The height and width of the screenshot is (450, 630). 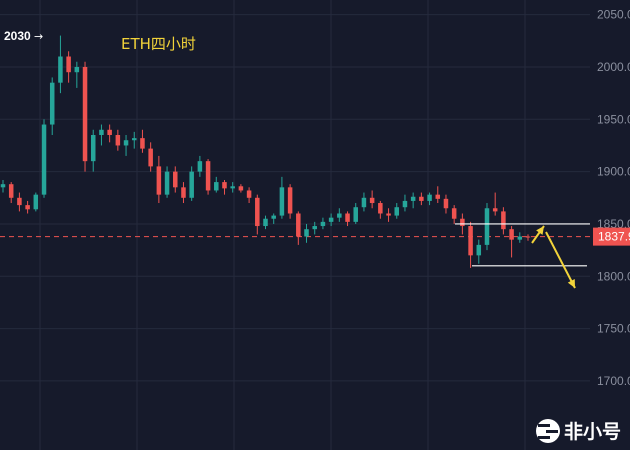 What do you see at coordinates (614, 237) in the screenshot?
I see `price-tag-value: 1837.9` at bounding box center [614, 237].